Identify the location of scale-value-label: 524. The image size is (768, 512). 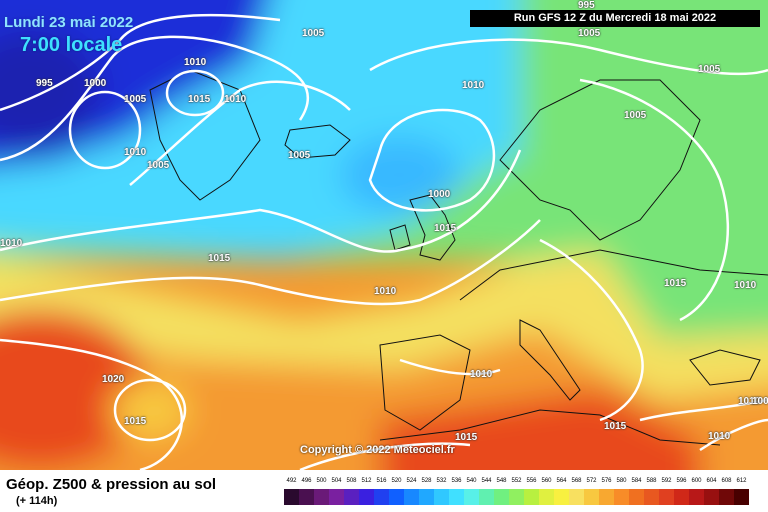
(411, 481).